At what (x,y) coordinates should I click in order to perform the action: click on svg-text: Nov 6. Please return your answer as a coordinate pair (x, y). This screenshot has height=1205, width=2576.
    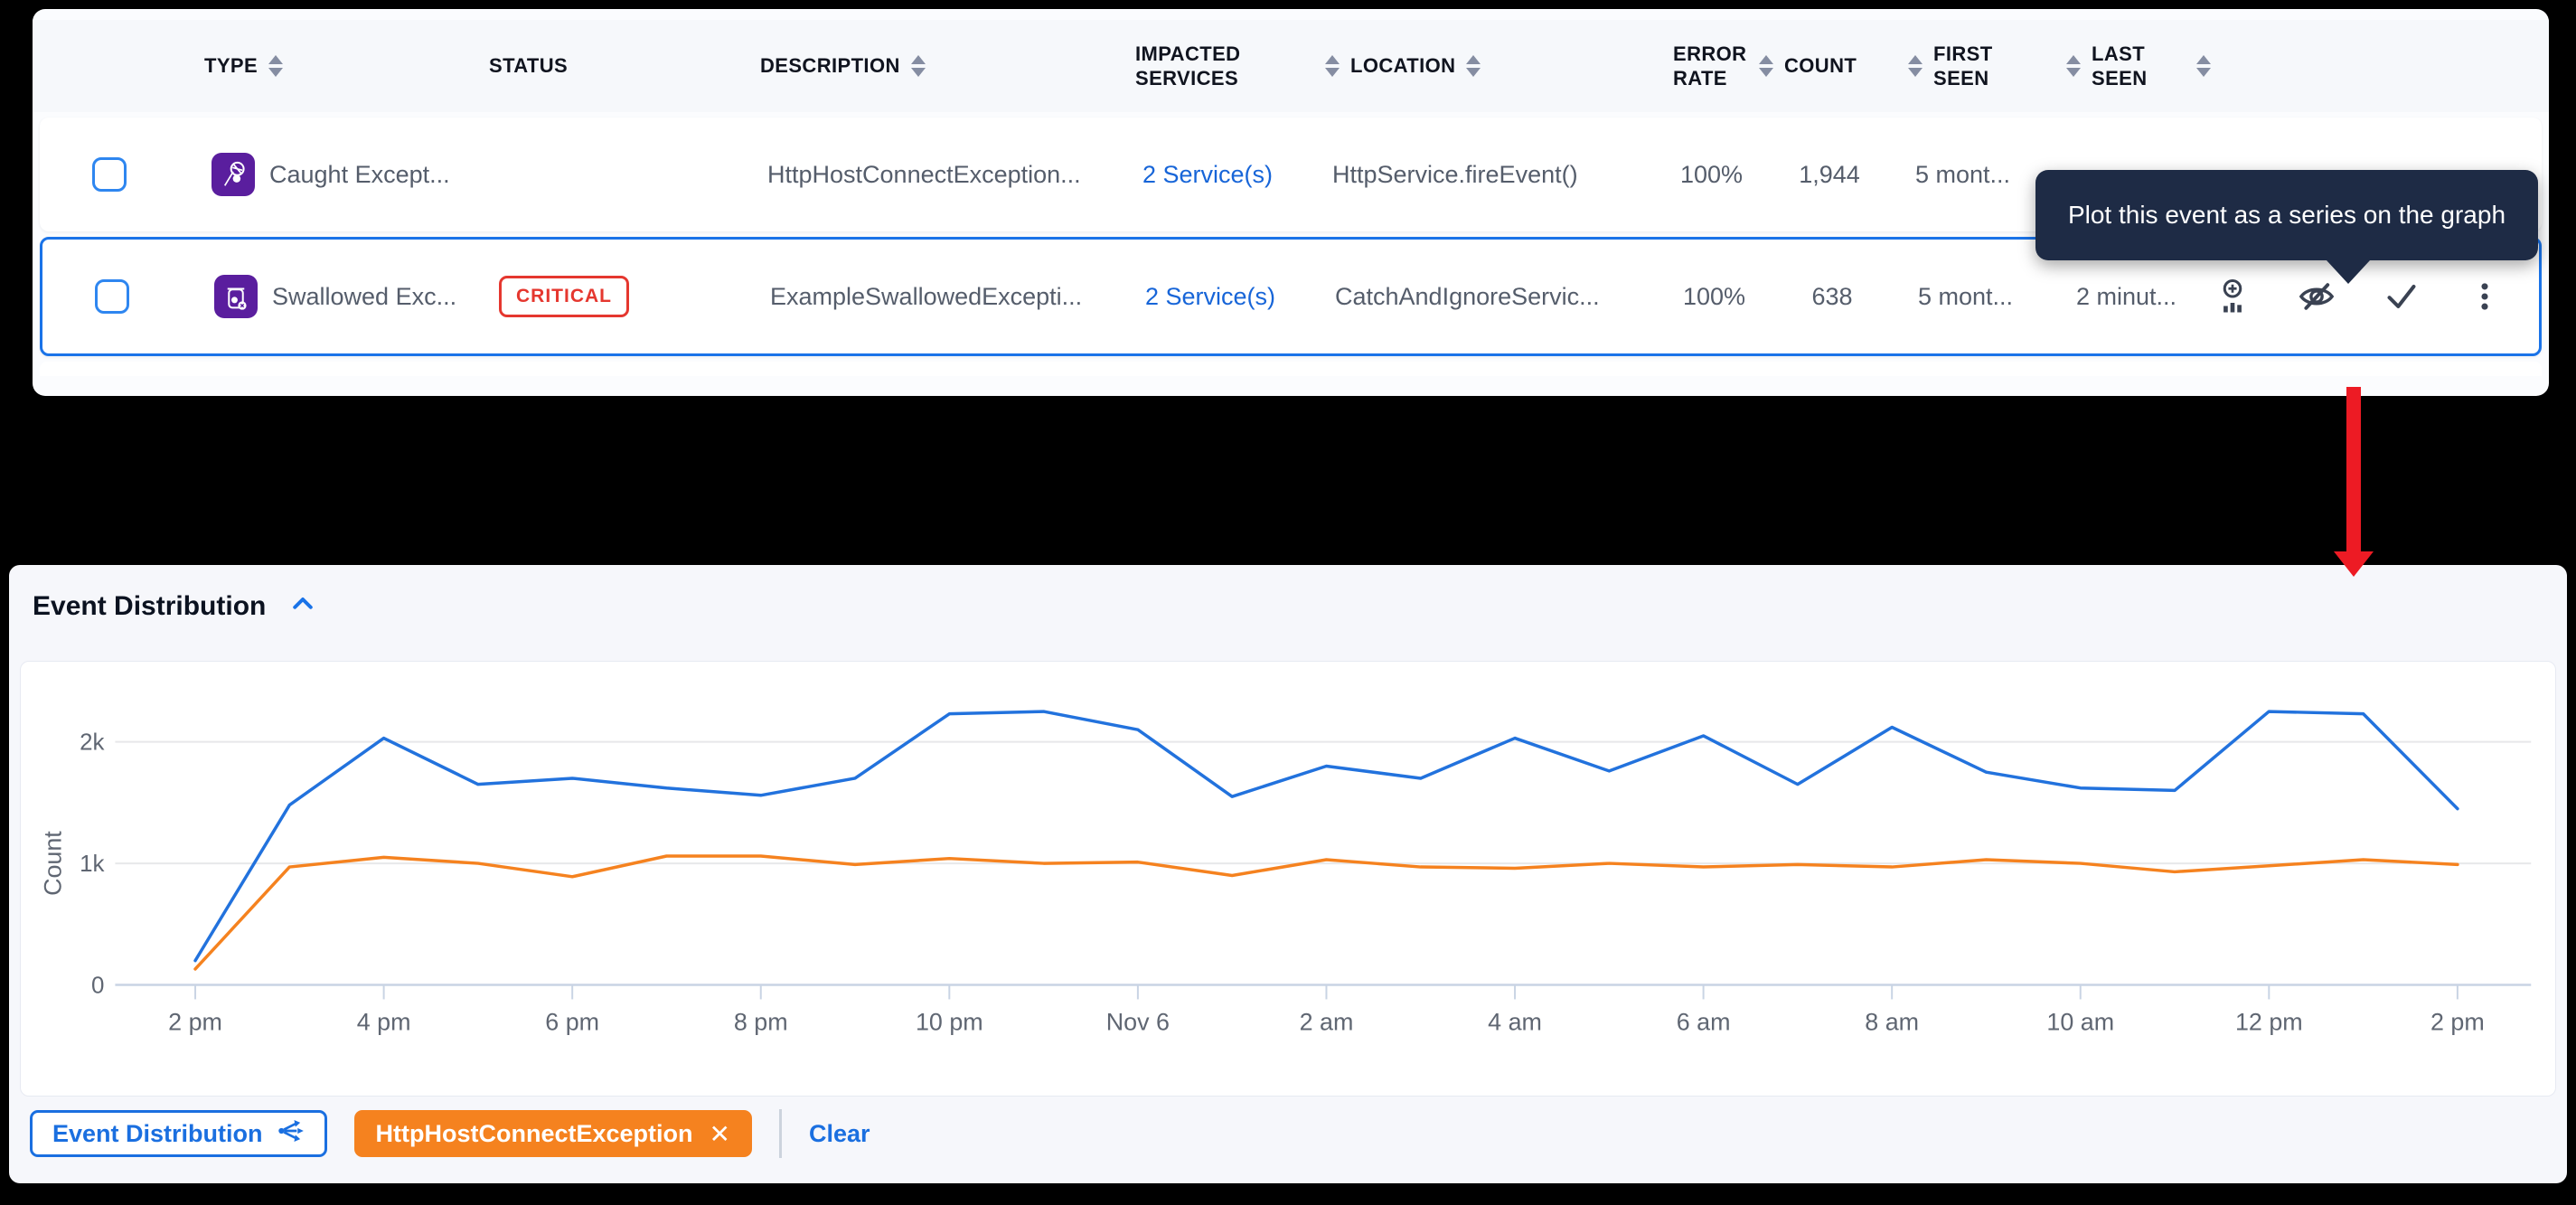
    Looking at the image, I should click on (1138, 1021).